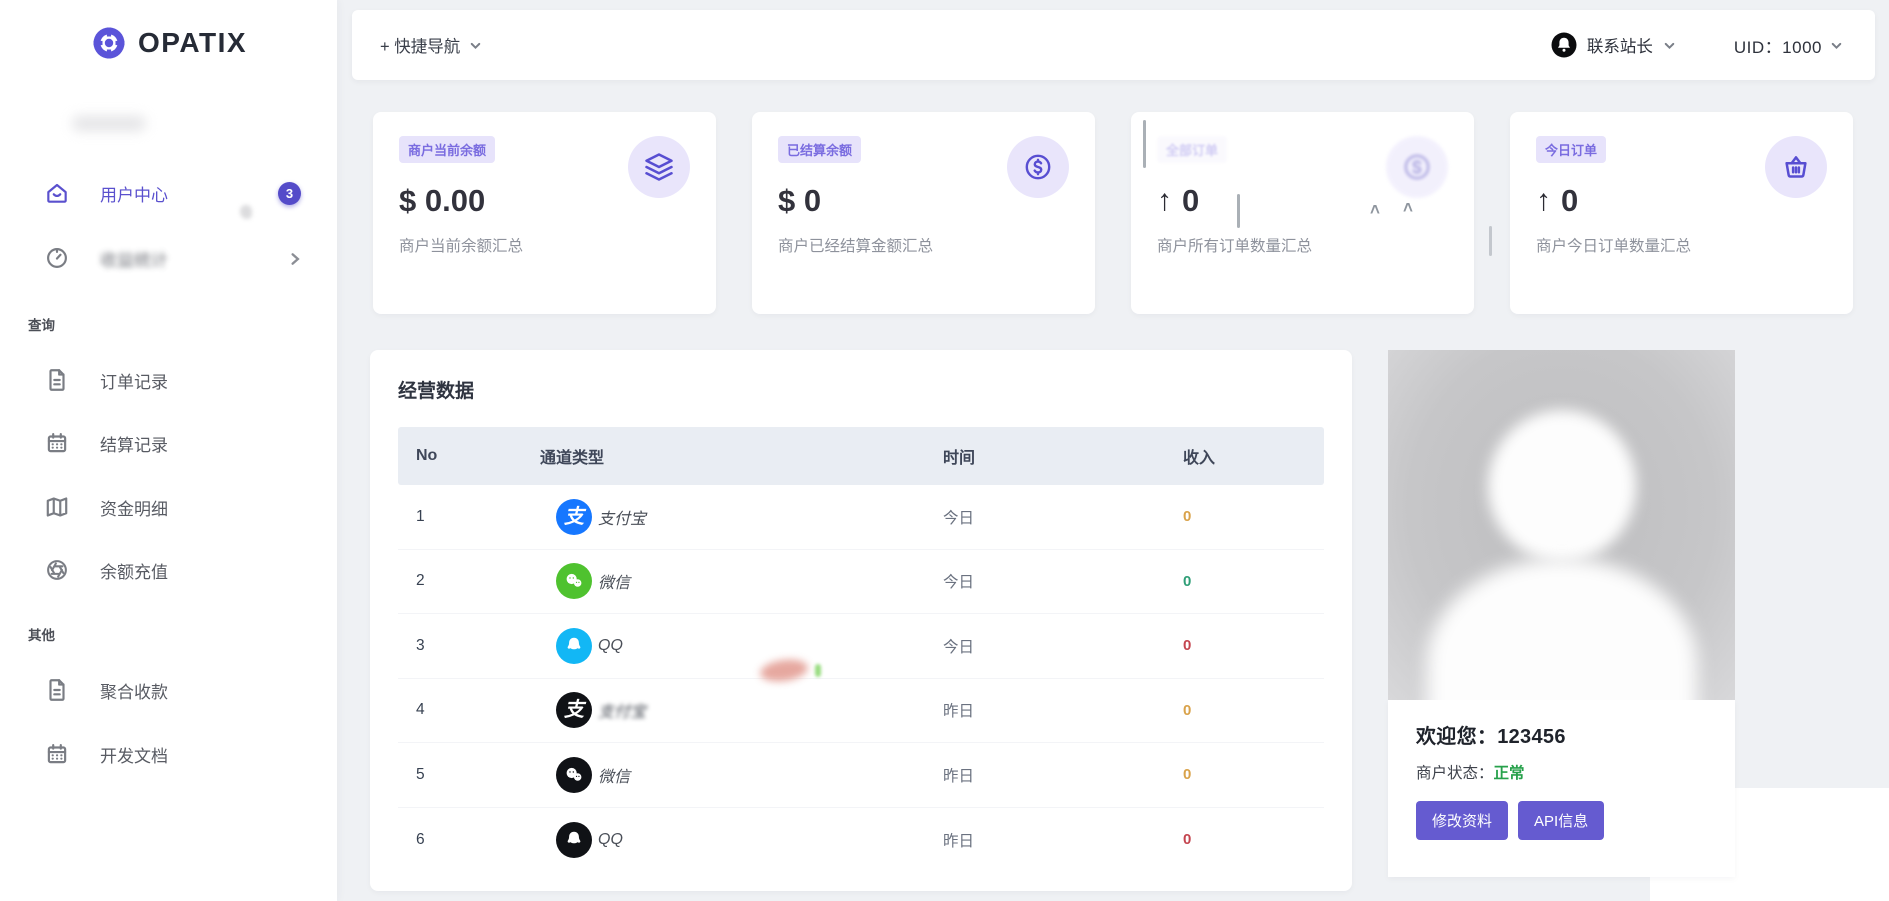  I want to click on sidebar-item-fund-details: 资金明细, so click(168, 507).